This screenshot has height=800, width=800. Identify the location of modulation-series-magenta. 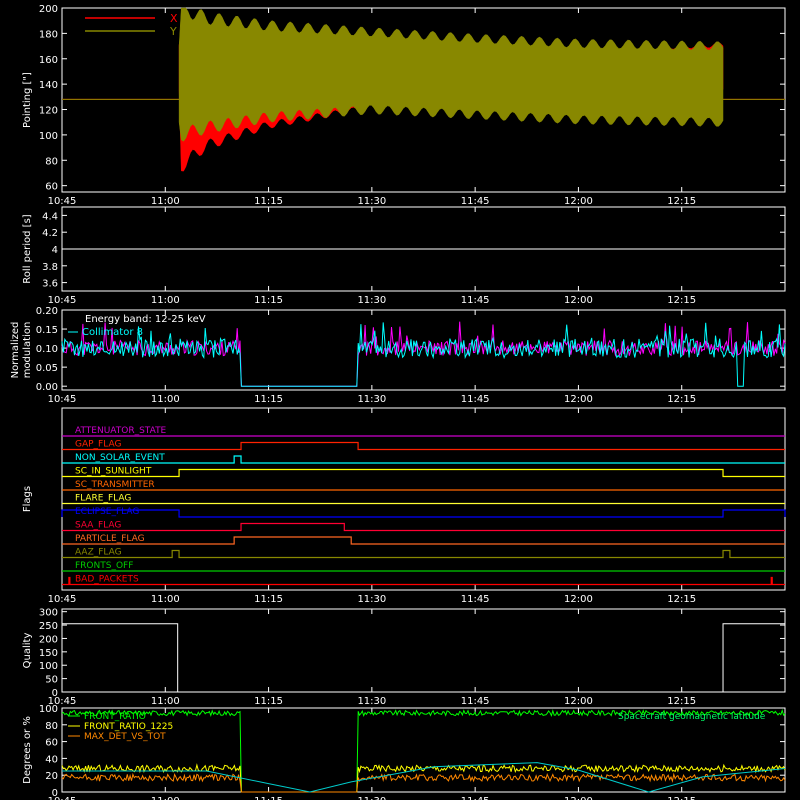
(423, 354).